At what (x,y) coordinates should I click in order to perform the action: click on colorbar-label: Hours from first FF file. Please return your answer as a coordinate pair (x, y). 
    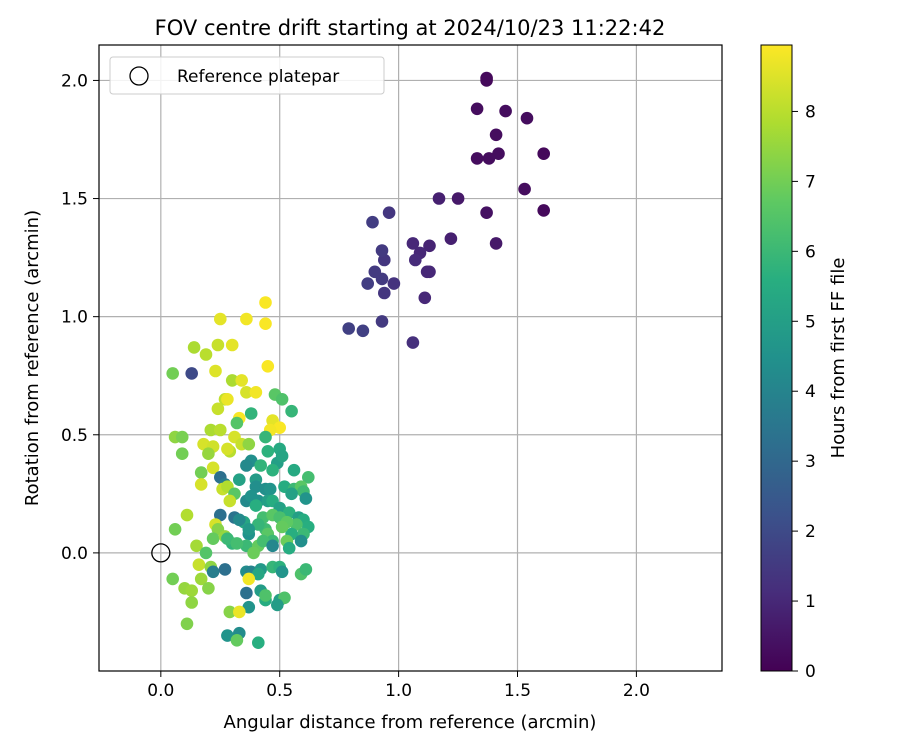
    Looking at the image, I should click on (838, 358).